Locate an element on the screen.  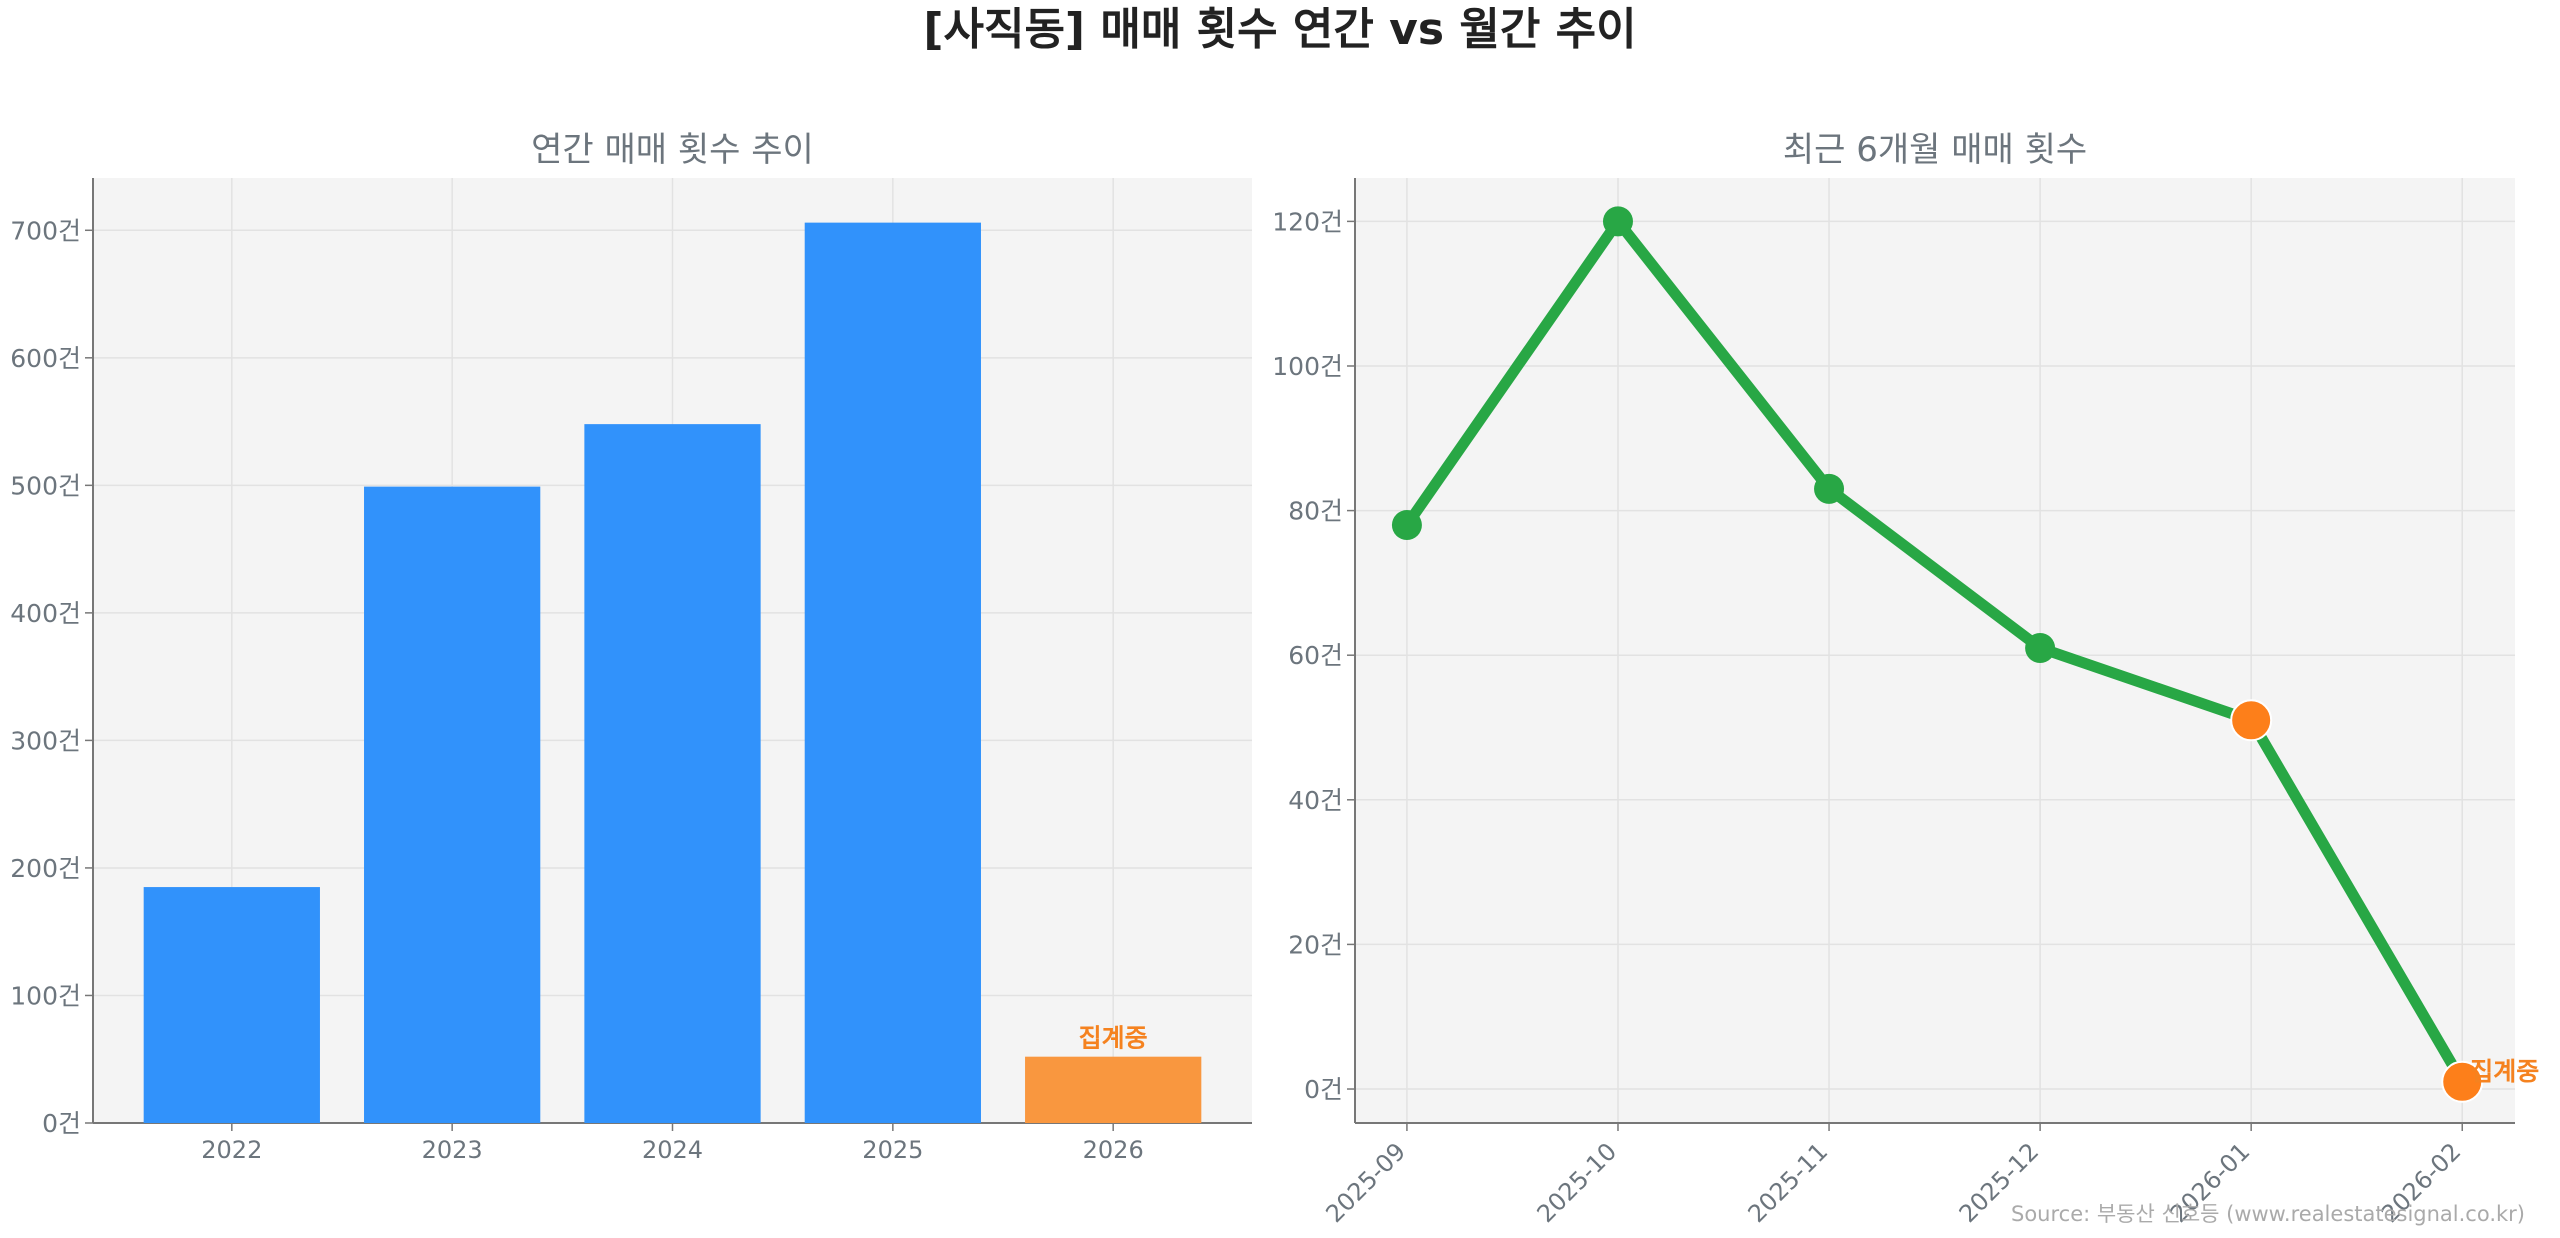
y-tick-label: 600건 is located at coordinates (45, 358).